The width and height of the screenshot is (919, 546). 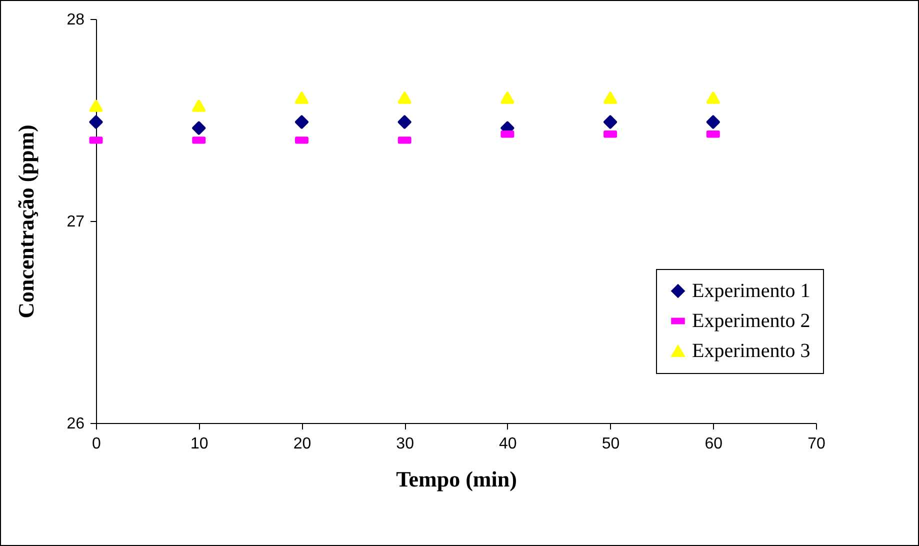 I want to click on x-tick-label: 70, so click(x=817, y=444).